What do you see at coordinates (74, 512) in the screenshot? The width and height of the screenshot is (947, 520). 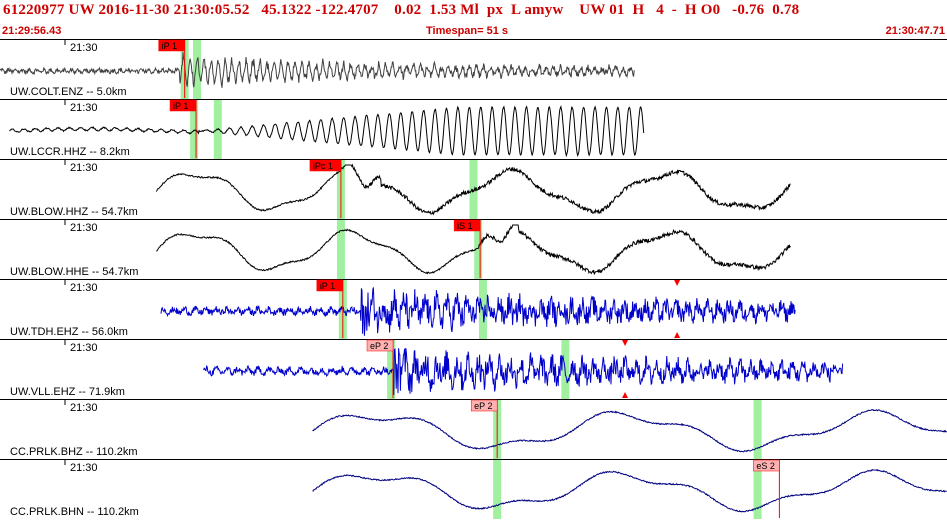 I see `channel-label: CC.PRLK.BHN -- 110.2km` at bounding box center [74, 512].